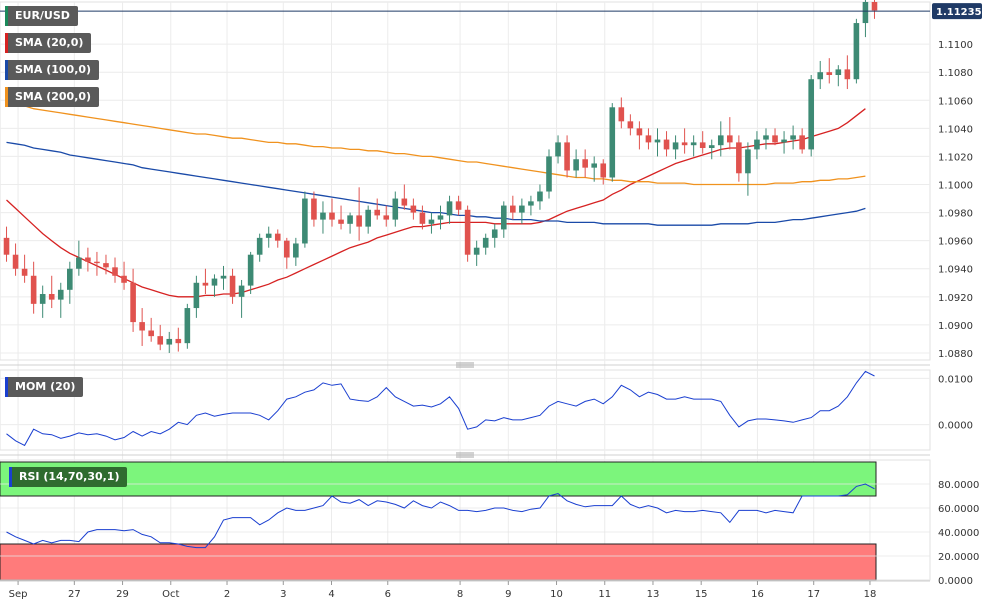 Image resolution: width=1001 pixels, height=611 pixels. What do you see at coordinates (44, 387) in the screenshot?
I see `legend-momentum: MOM (20)` at bounding box center [44, 387].